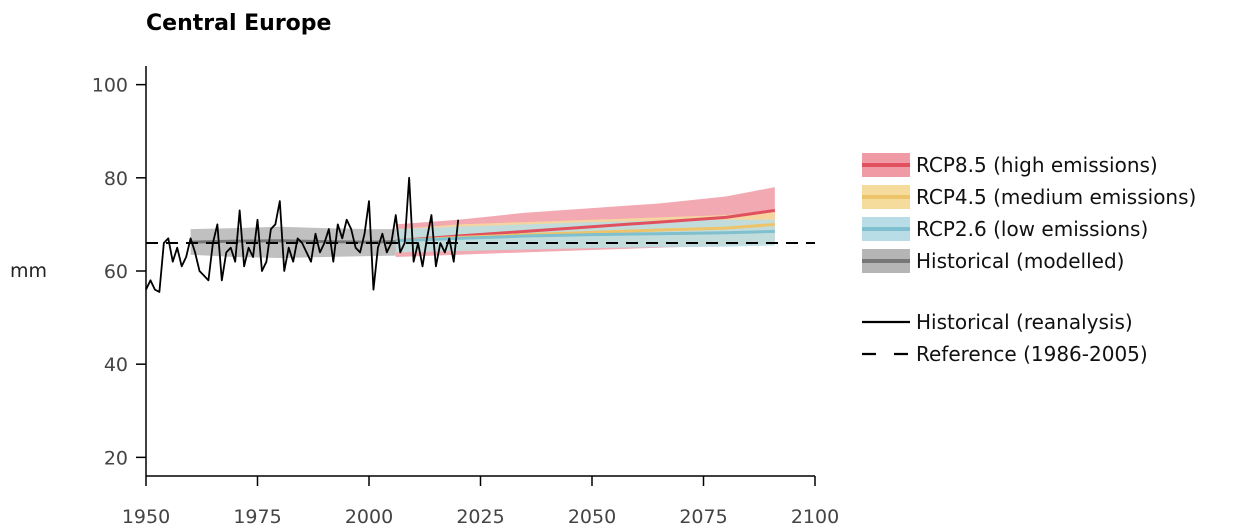  Describe the element at coordinates (116, 458) in the screenshot. I see `y-tick-label-20: 20` at that location.